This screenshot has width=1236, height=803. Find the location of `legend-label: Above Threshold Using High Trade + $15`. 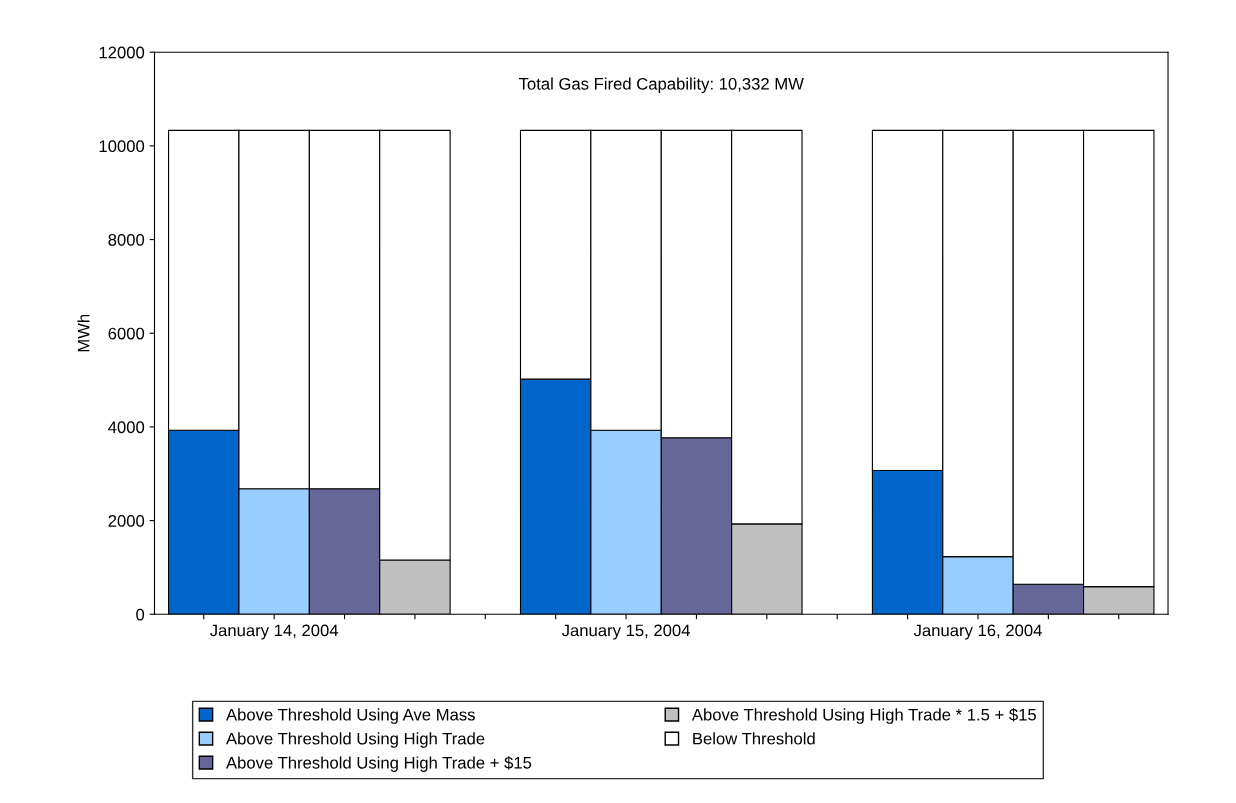

legend-label: Above Threshold Using High Trade + $15 is located at coordinates (379, 764).